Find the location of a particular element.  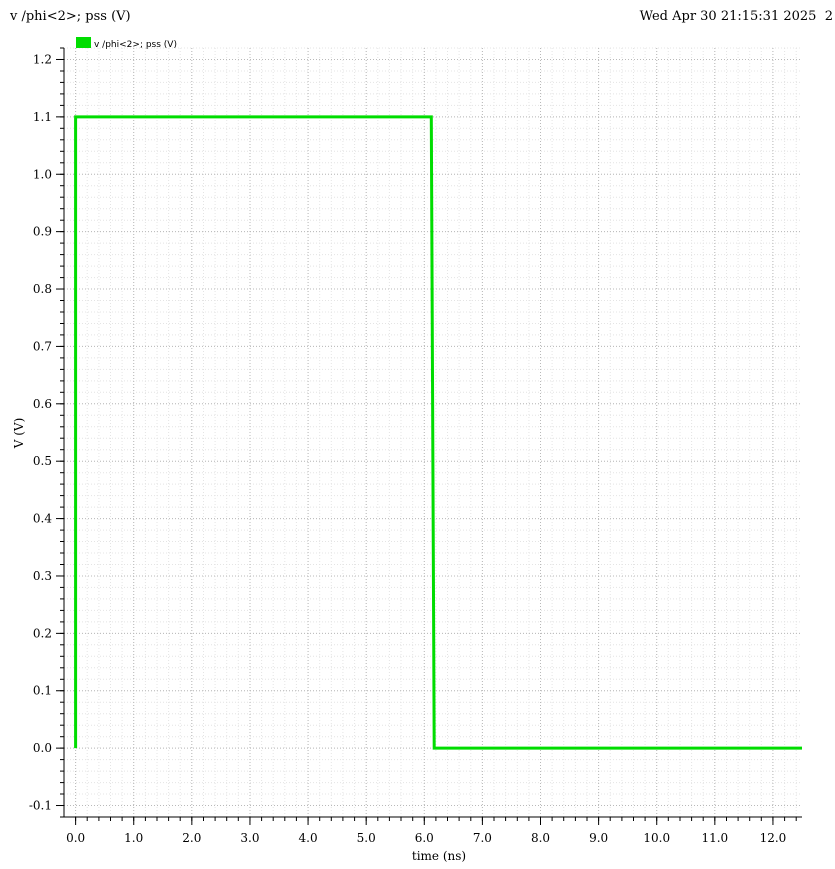

y-tick-label: 0.9 is located at coordinates (42, 232).